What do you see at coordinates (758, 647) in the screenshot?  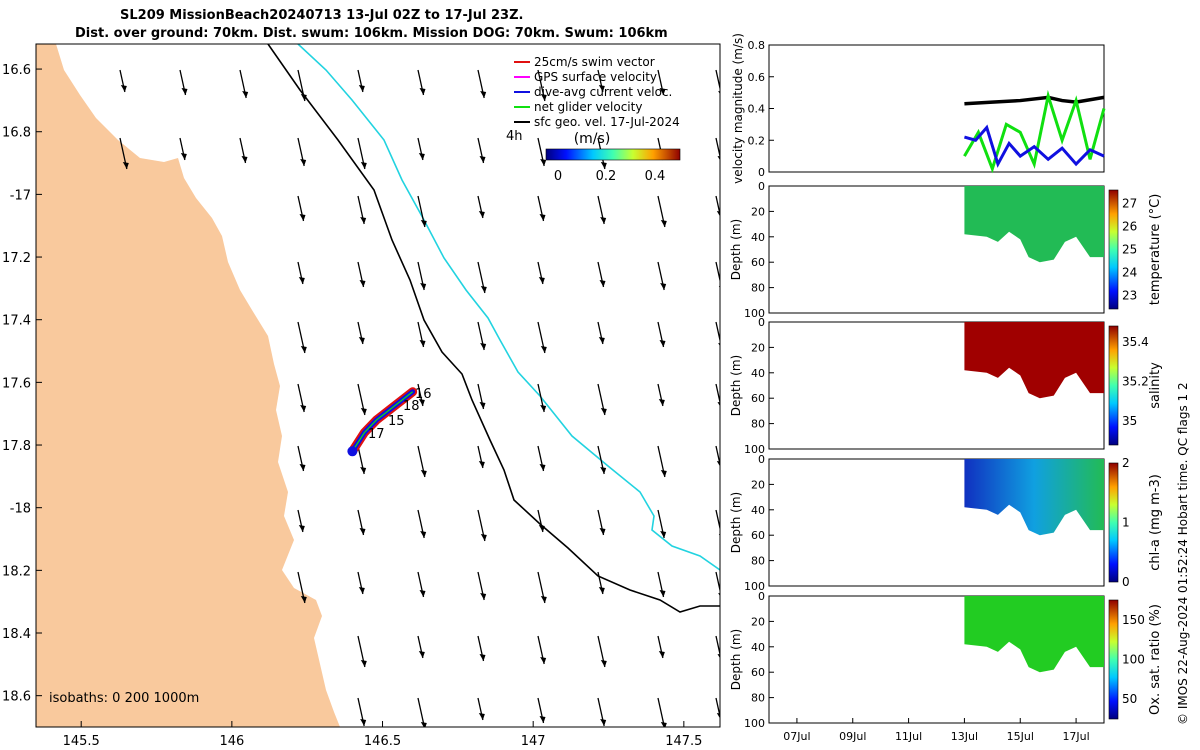 I see `depth-ytick-label-3-2: 40` at bounding box center [758, 647].